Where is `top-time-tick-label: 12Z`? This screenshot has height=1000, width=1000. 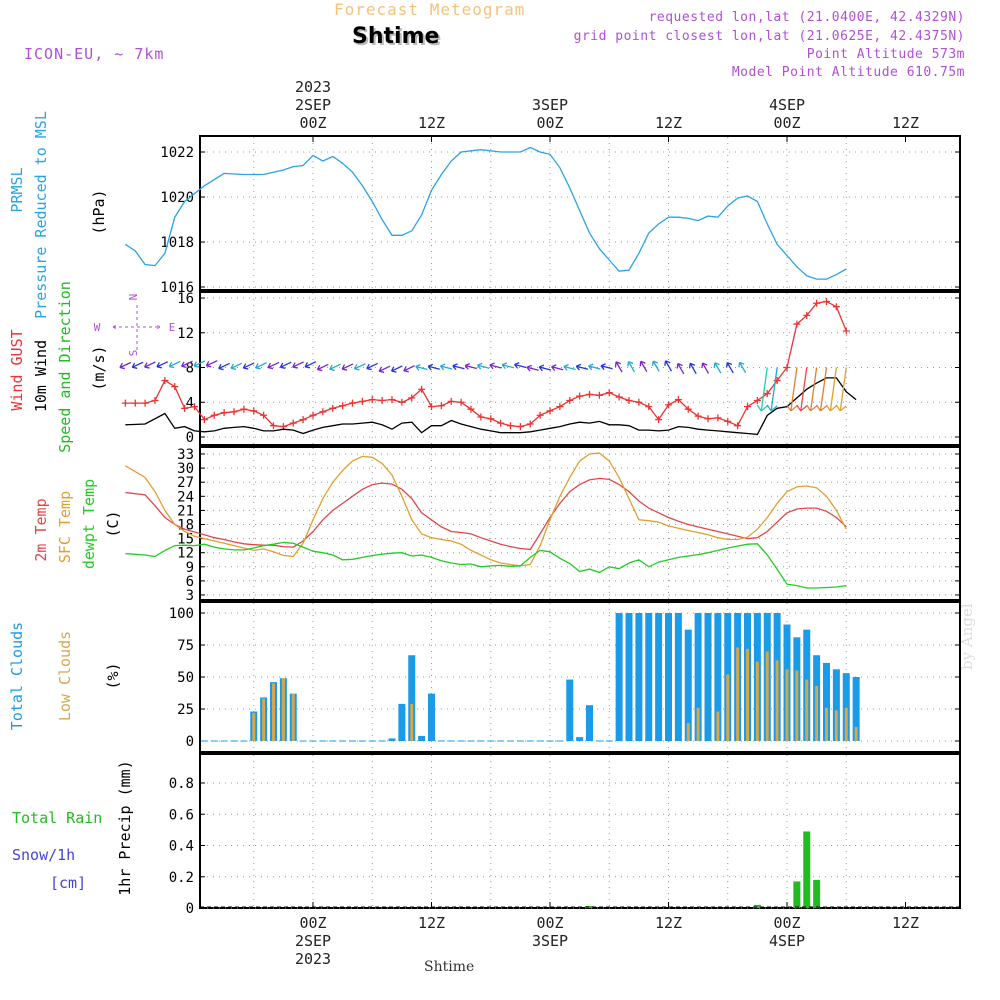 top-time-tick-label: 12Z is located at coordinates (905, 123).